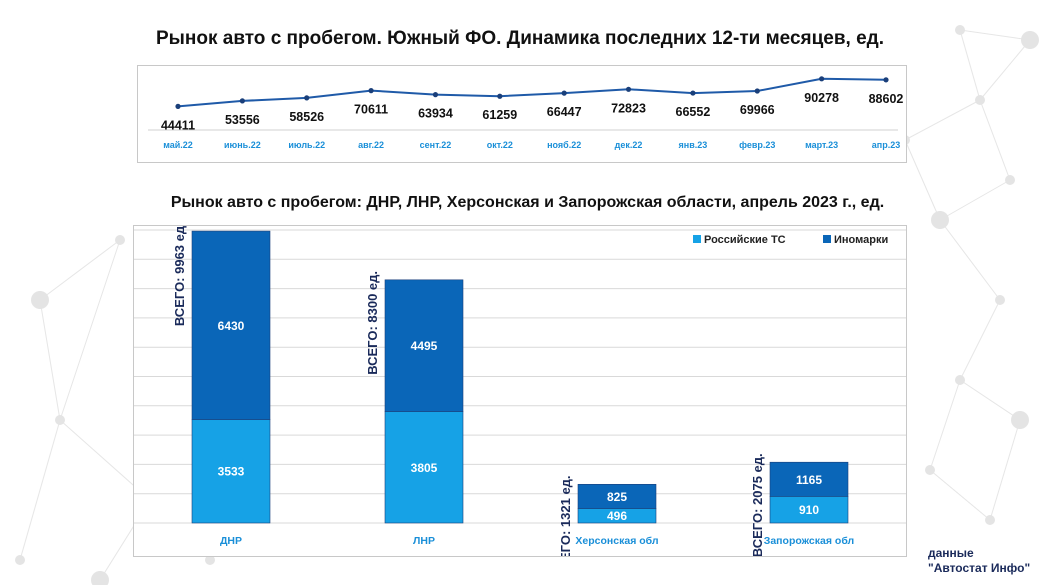 This screenshot has height=585, width=1040. Describe the element at coordinates (821, 145) in the screenshot. I see `line-category-label: март.23` at that location.